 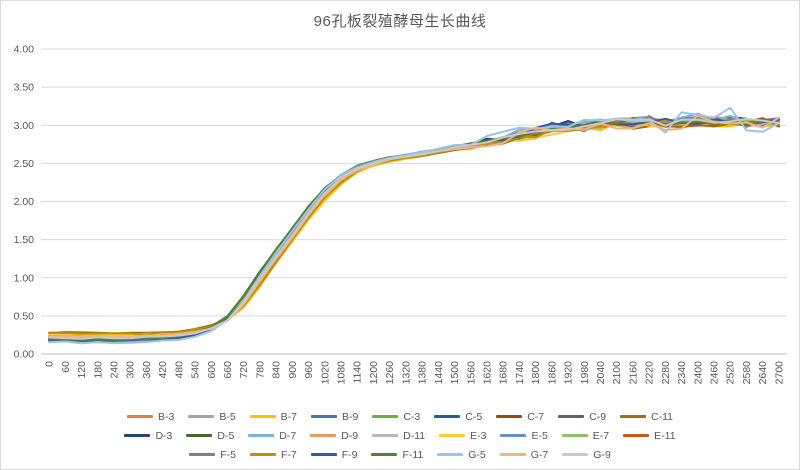 I want to click on chart-title: 96孔板裂殖酵母生长曲线, so click(x=400, y=21).